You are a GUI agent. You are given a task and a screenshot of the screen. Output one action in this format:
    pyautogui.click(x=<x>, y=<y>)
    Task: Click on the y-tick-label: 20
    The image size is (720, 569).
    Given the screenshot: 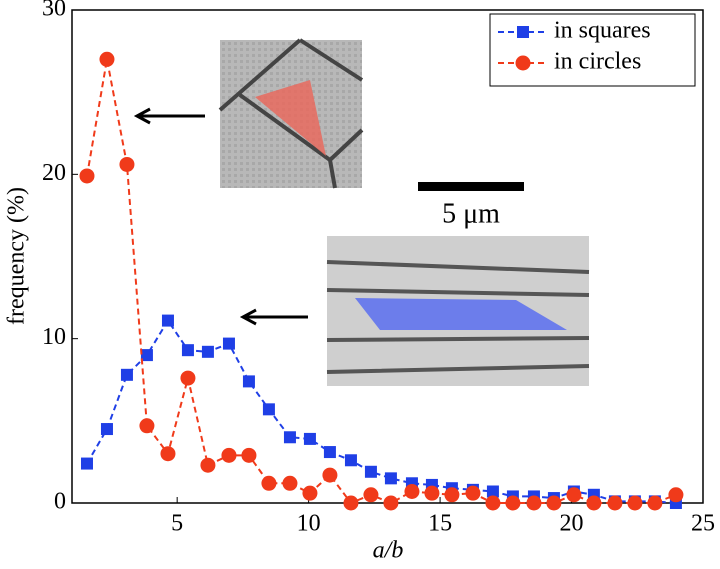 What is the action you would take?
    pyautogui.click(x=54, y=173)
    